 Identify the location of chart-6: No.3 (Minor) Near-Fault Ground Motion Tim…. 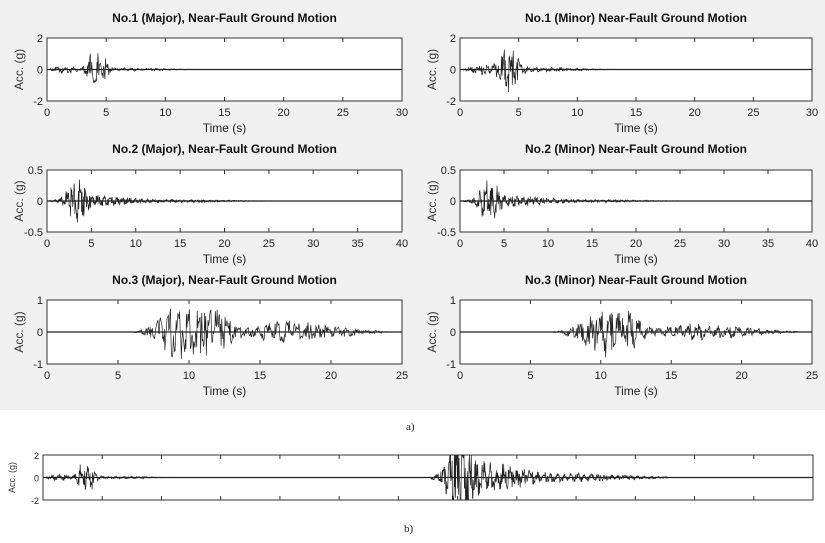
(621, 335).